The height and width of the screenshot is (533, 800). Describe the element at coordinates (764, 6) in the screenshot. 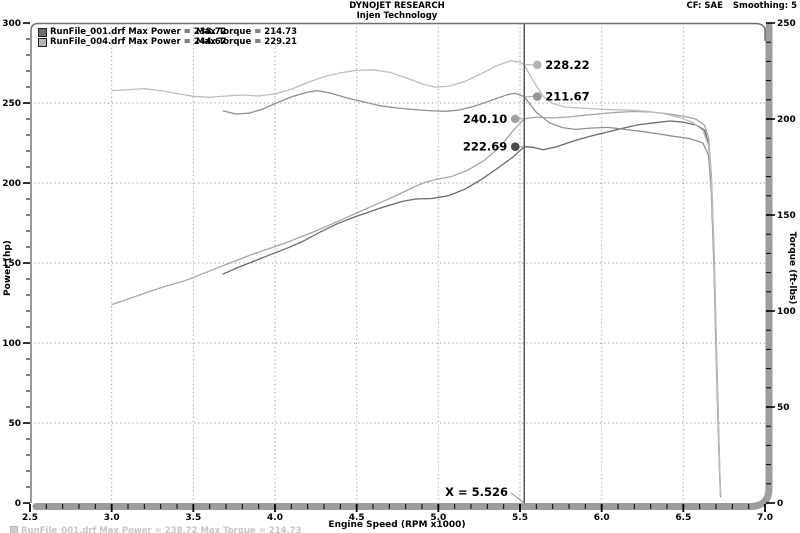

I see `smoothing-label: Smoothing: 5` at that location.